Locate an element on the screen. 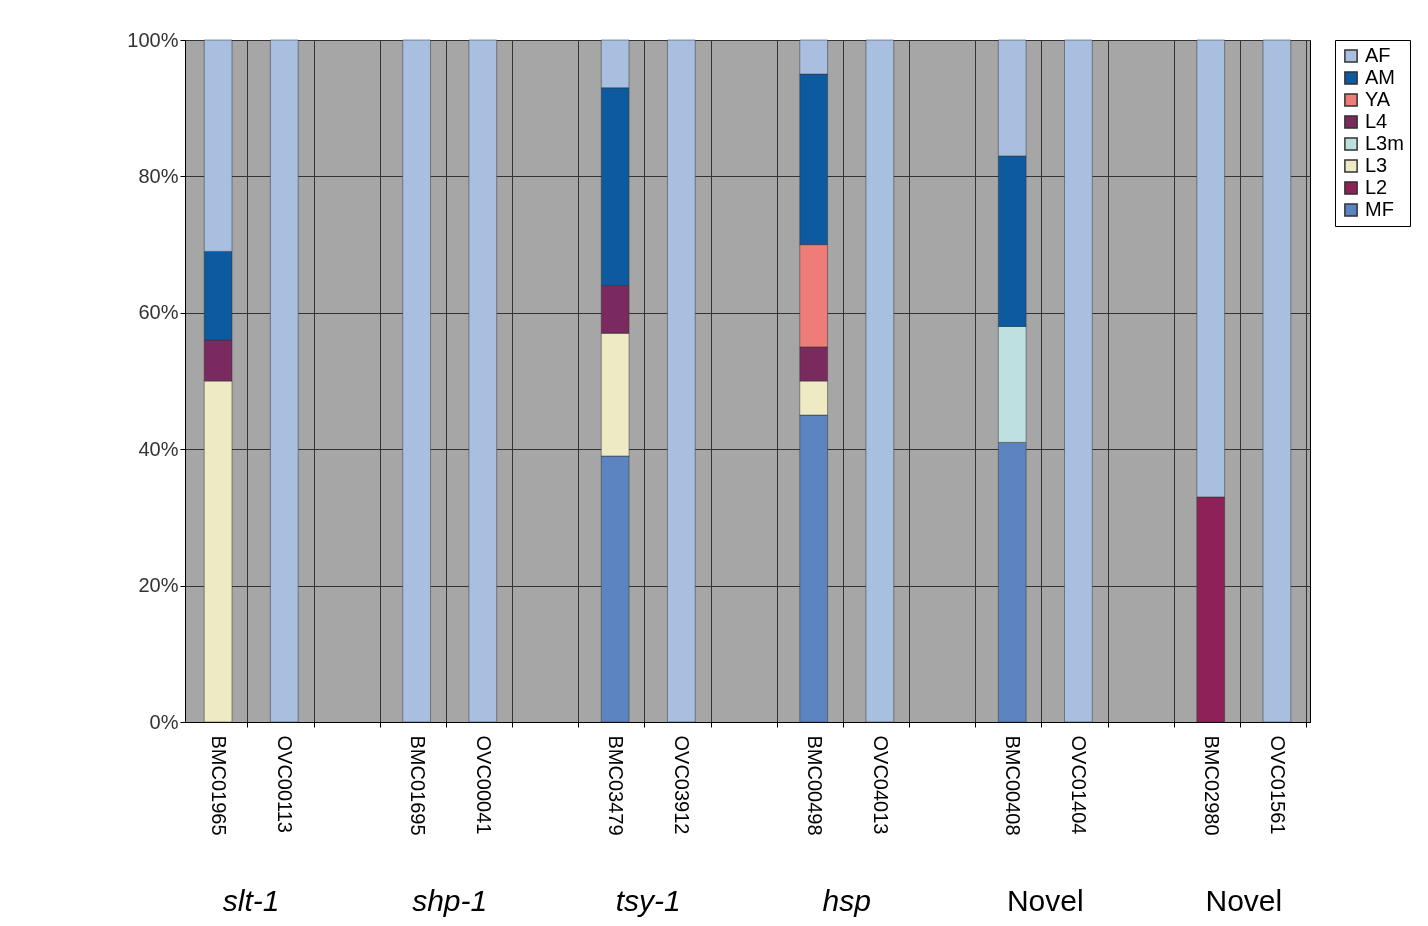 Image resolution: width=1428 pixels, height=926 pixels. x-tick-label: BMC00408 is located at coordinates (1013, 785).